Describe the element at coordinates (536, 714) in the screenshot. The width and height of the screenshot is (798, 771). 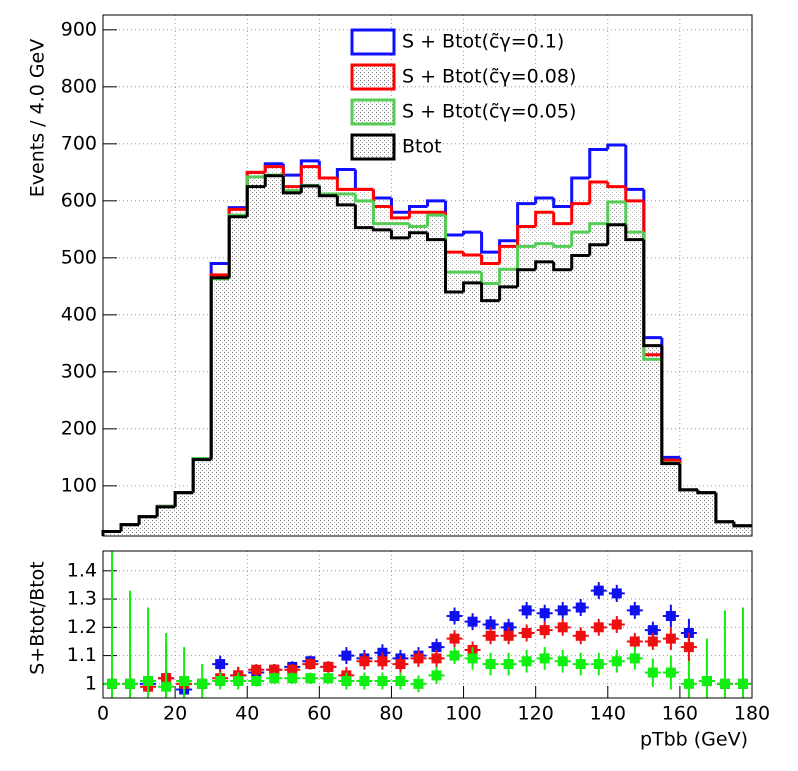
I see `x-tick-label: 120` at that location.